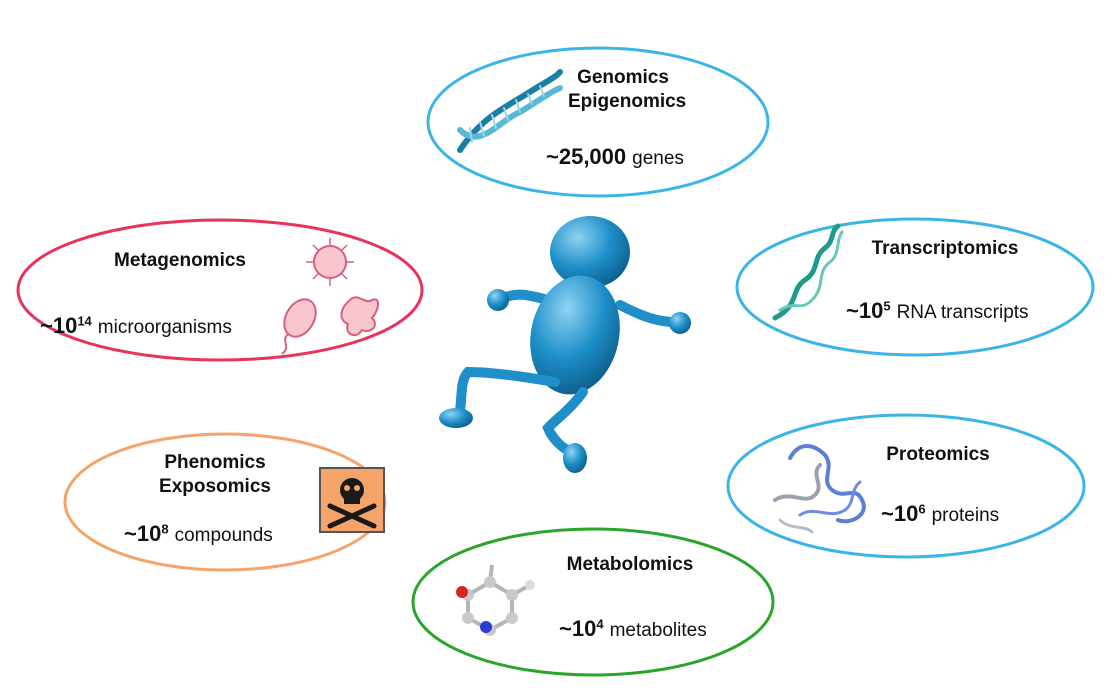 Image resolution: width=1114 pixels, height=693 pixels. Describe the element at coordinates (808, 272) in the screenshot. I see `rna-strand-icon` at that location.